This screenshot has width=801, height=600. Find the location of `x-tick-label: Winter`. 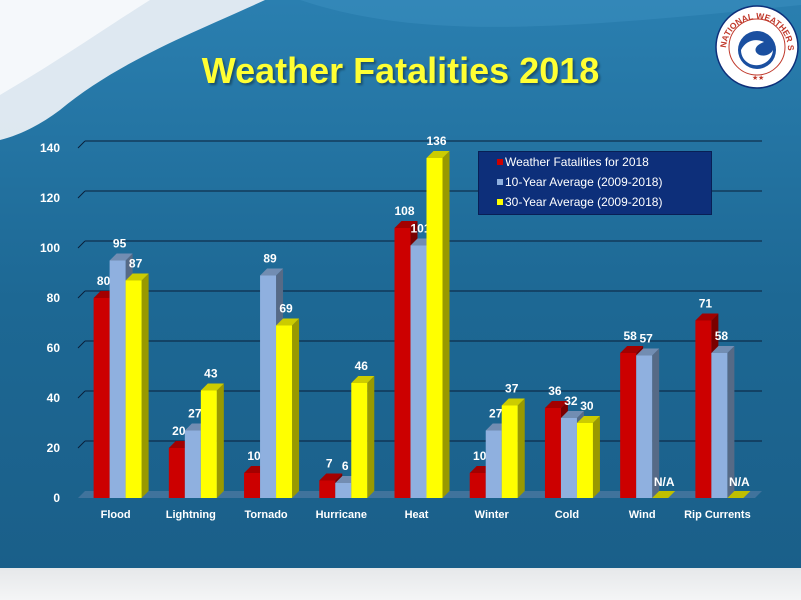

x-tick-label: Winter is located at coordinates (492, 515).